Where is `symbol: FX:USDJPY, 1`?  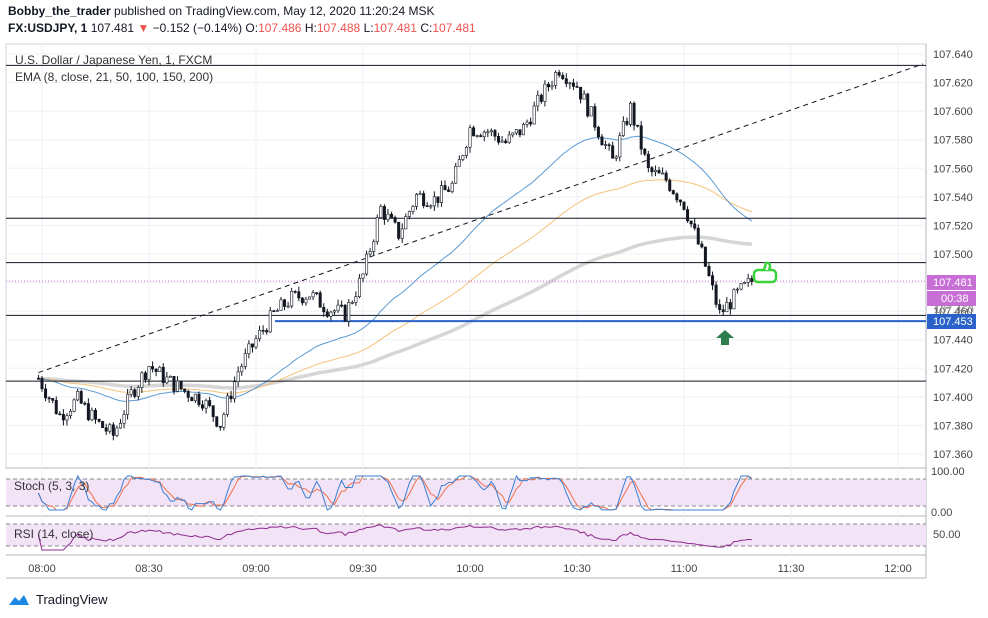
symbol: FX:USDJPY, 1 is located at coordinates (48, 28).